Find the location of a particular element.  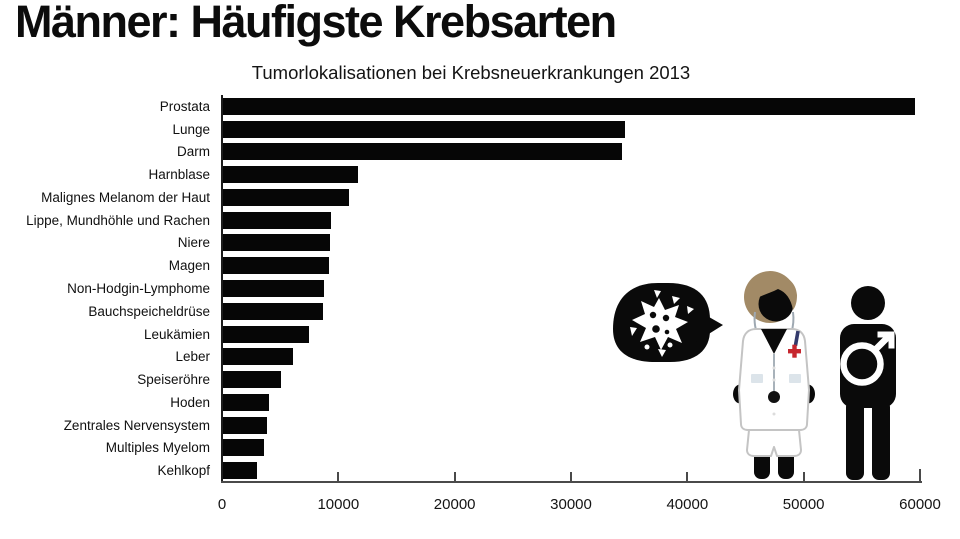

chart-row: Kehlkopf is located at coordinates (460, 470).